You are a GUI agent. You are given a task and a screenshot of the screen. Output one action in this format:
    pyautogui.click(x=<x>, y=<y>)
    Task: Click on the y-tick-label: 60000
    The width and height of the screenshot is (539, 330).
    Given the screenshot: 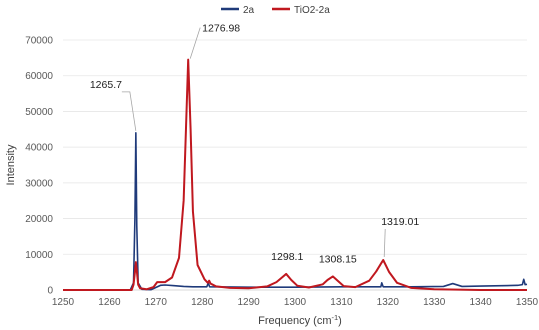 What is the action you would take?
    pyautogui.click(x=39, y=76)
    